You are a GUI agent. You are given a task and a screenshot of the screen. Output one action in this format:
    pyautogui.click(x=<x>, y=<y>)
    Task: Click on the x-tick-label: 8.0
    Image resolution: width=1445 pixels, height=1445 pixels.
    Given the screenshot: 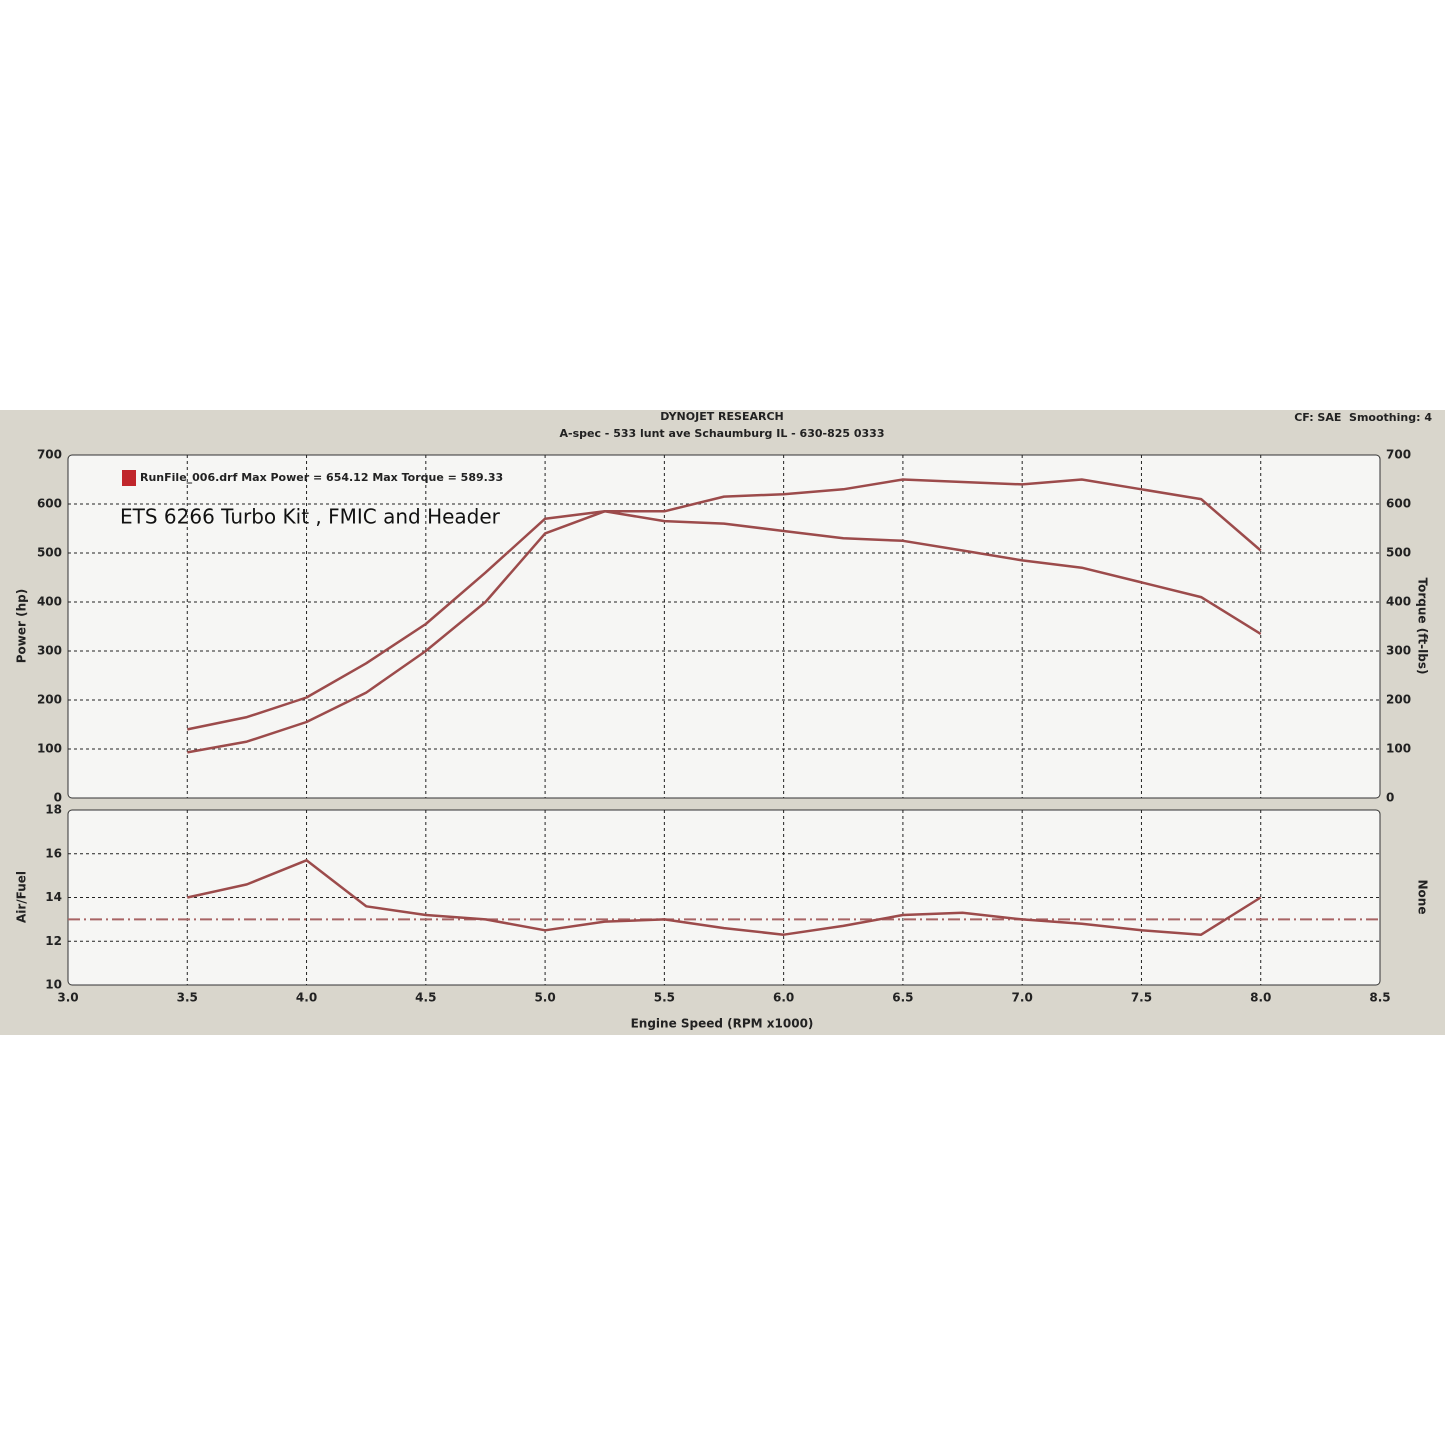 What is the action you would take?
    pyautogui.click(x=1260, y=998)
    